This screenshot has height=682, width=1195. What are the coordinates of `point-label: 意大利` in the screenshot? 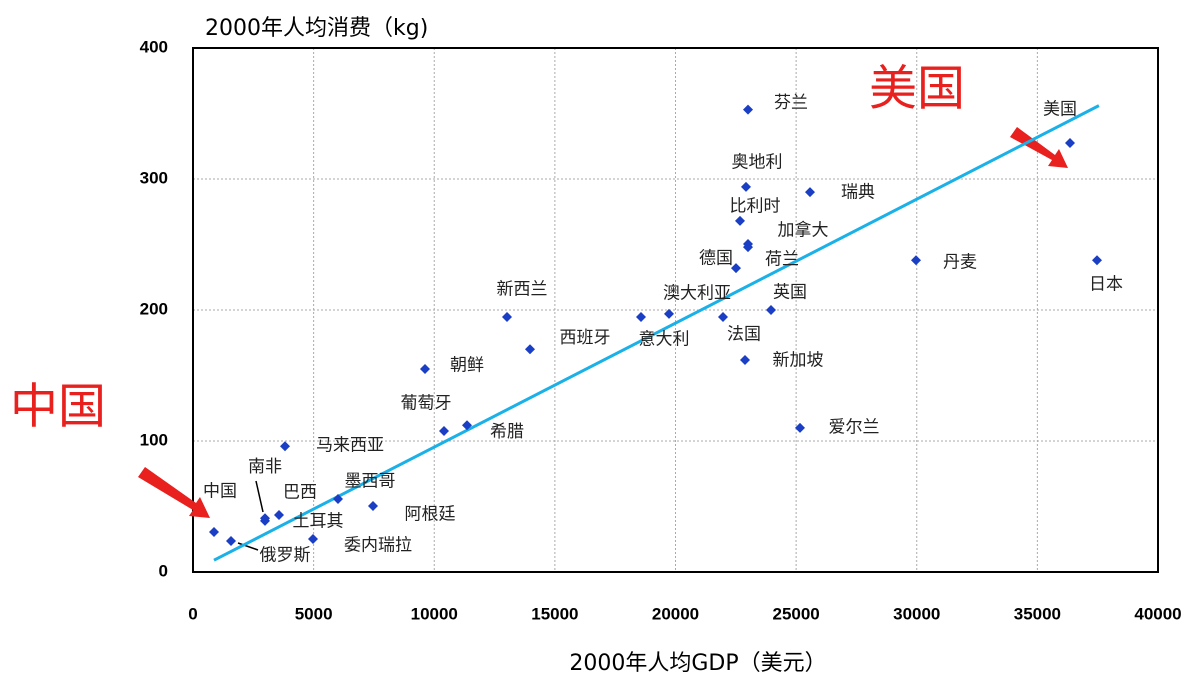 It's located at (664, 339).